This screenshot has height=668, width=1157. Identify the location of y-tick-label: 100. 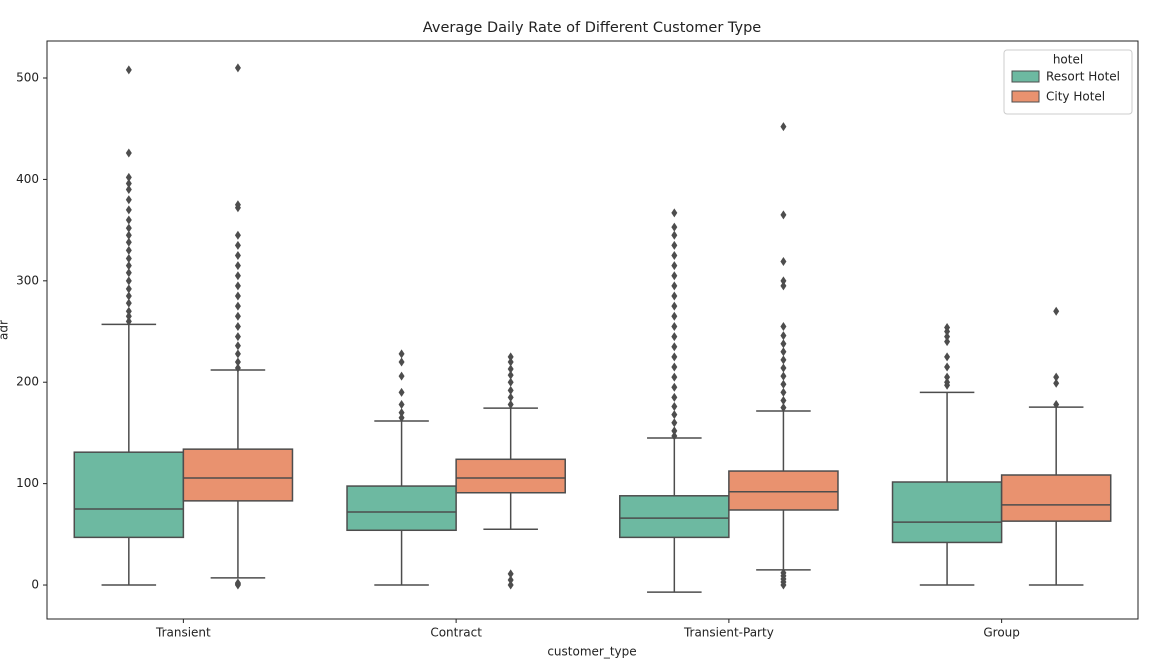
(27, 483).